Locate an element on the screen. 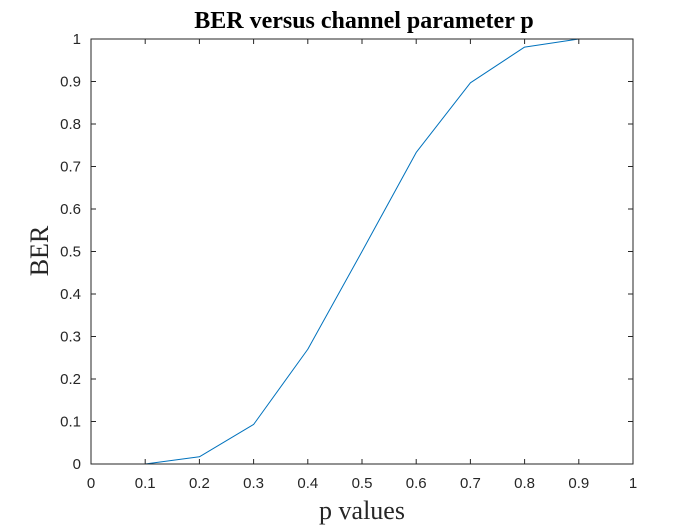 This screenshot has height=525, width=700. x-tick-label: 0.9 is located at coordinates (578, 483).